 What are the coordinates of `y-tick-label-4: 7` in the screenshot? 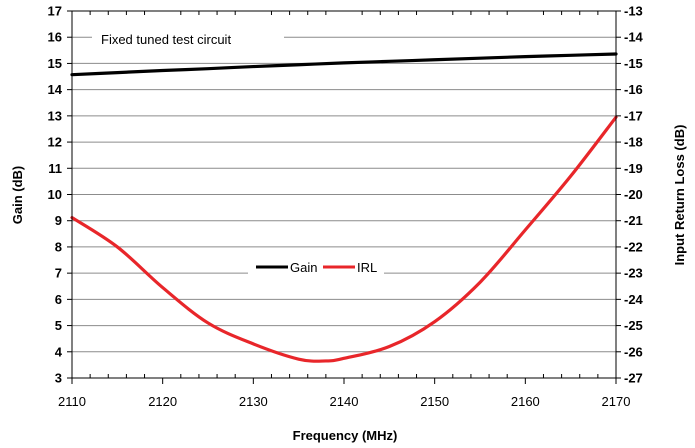 It's located at (58, 273).